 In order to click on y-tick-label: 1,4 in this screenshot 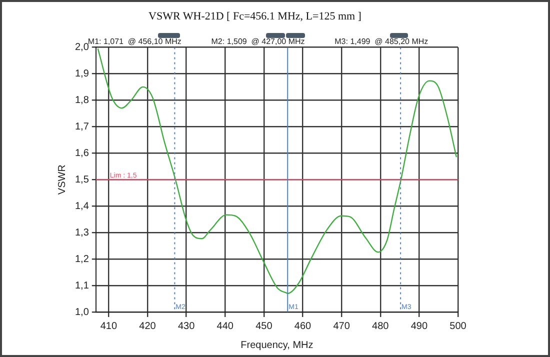, I will do `click(82, 206)`.